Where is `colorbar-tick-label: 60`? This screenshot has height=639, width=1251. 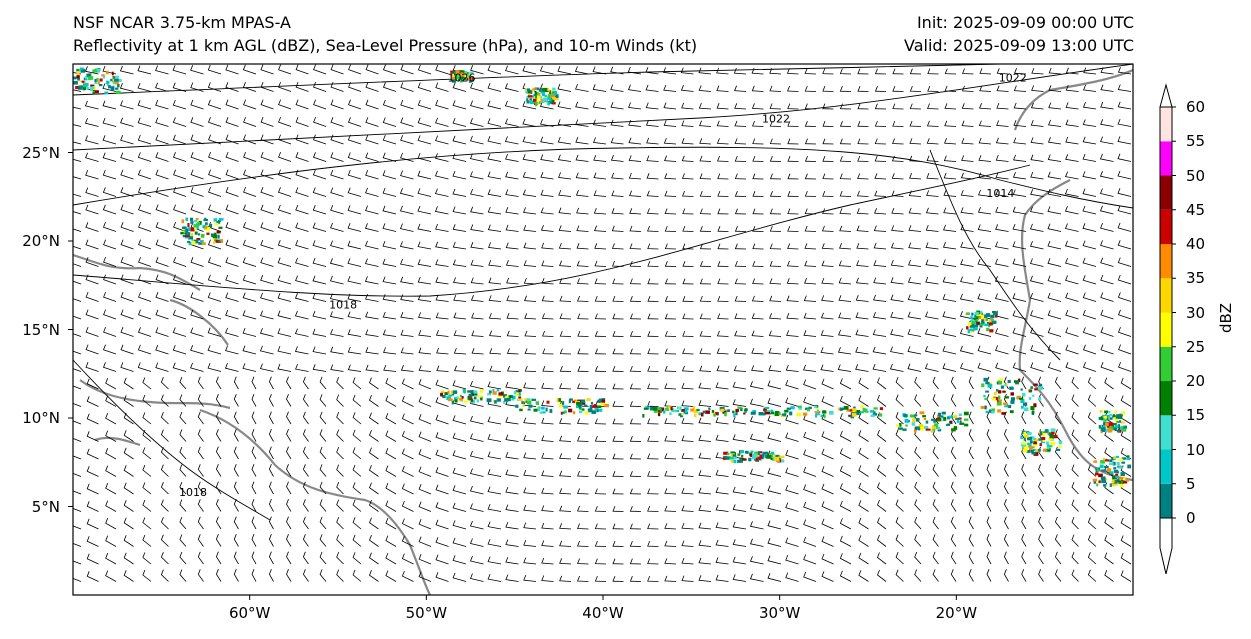
colorbar-tick-label: 60 is located at coordinates (1196, 107).